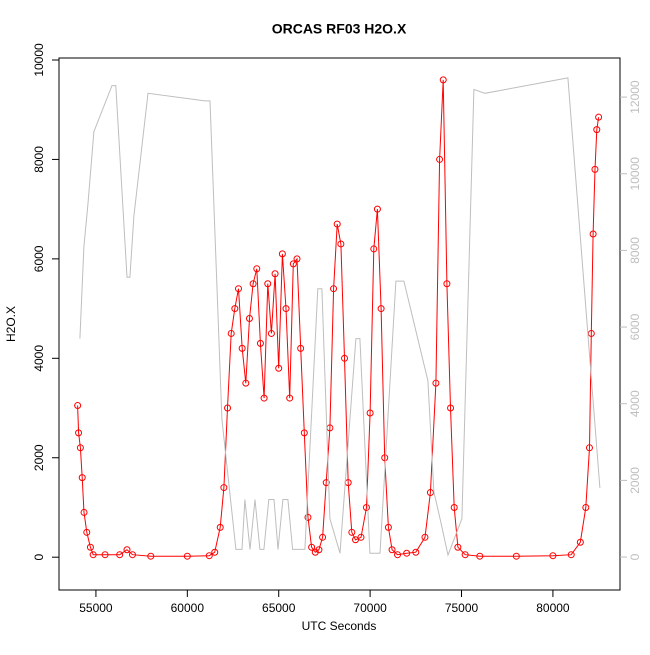 This screenshot has width=650, height=655. I want to click on y2-tick-label: 10000, so click(635, 174).